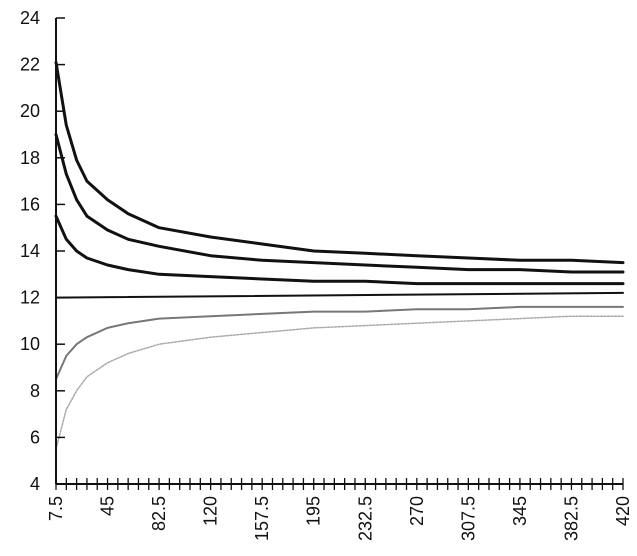 This screenshot has width=637, height=556. Describe the element at coordinates (42, 251) in the screenshot. I see `y-ticks: 4 6 8 10 12 14 16 18 20 22 24` at that location.